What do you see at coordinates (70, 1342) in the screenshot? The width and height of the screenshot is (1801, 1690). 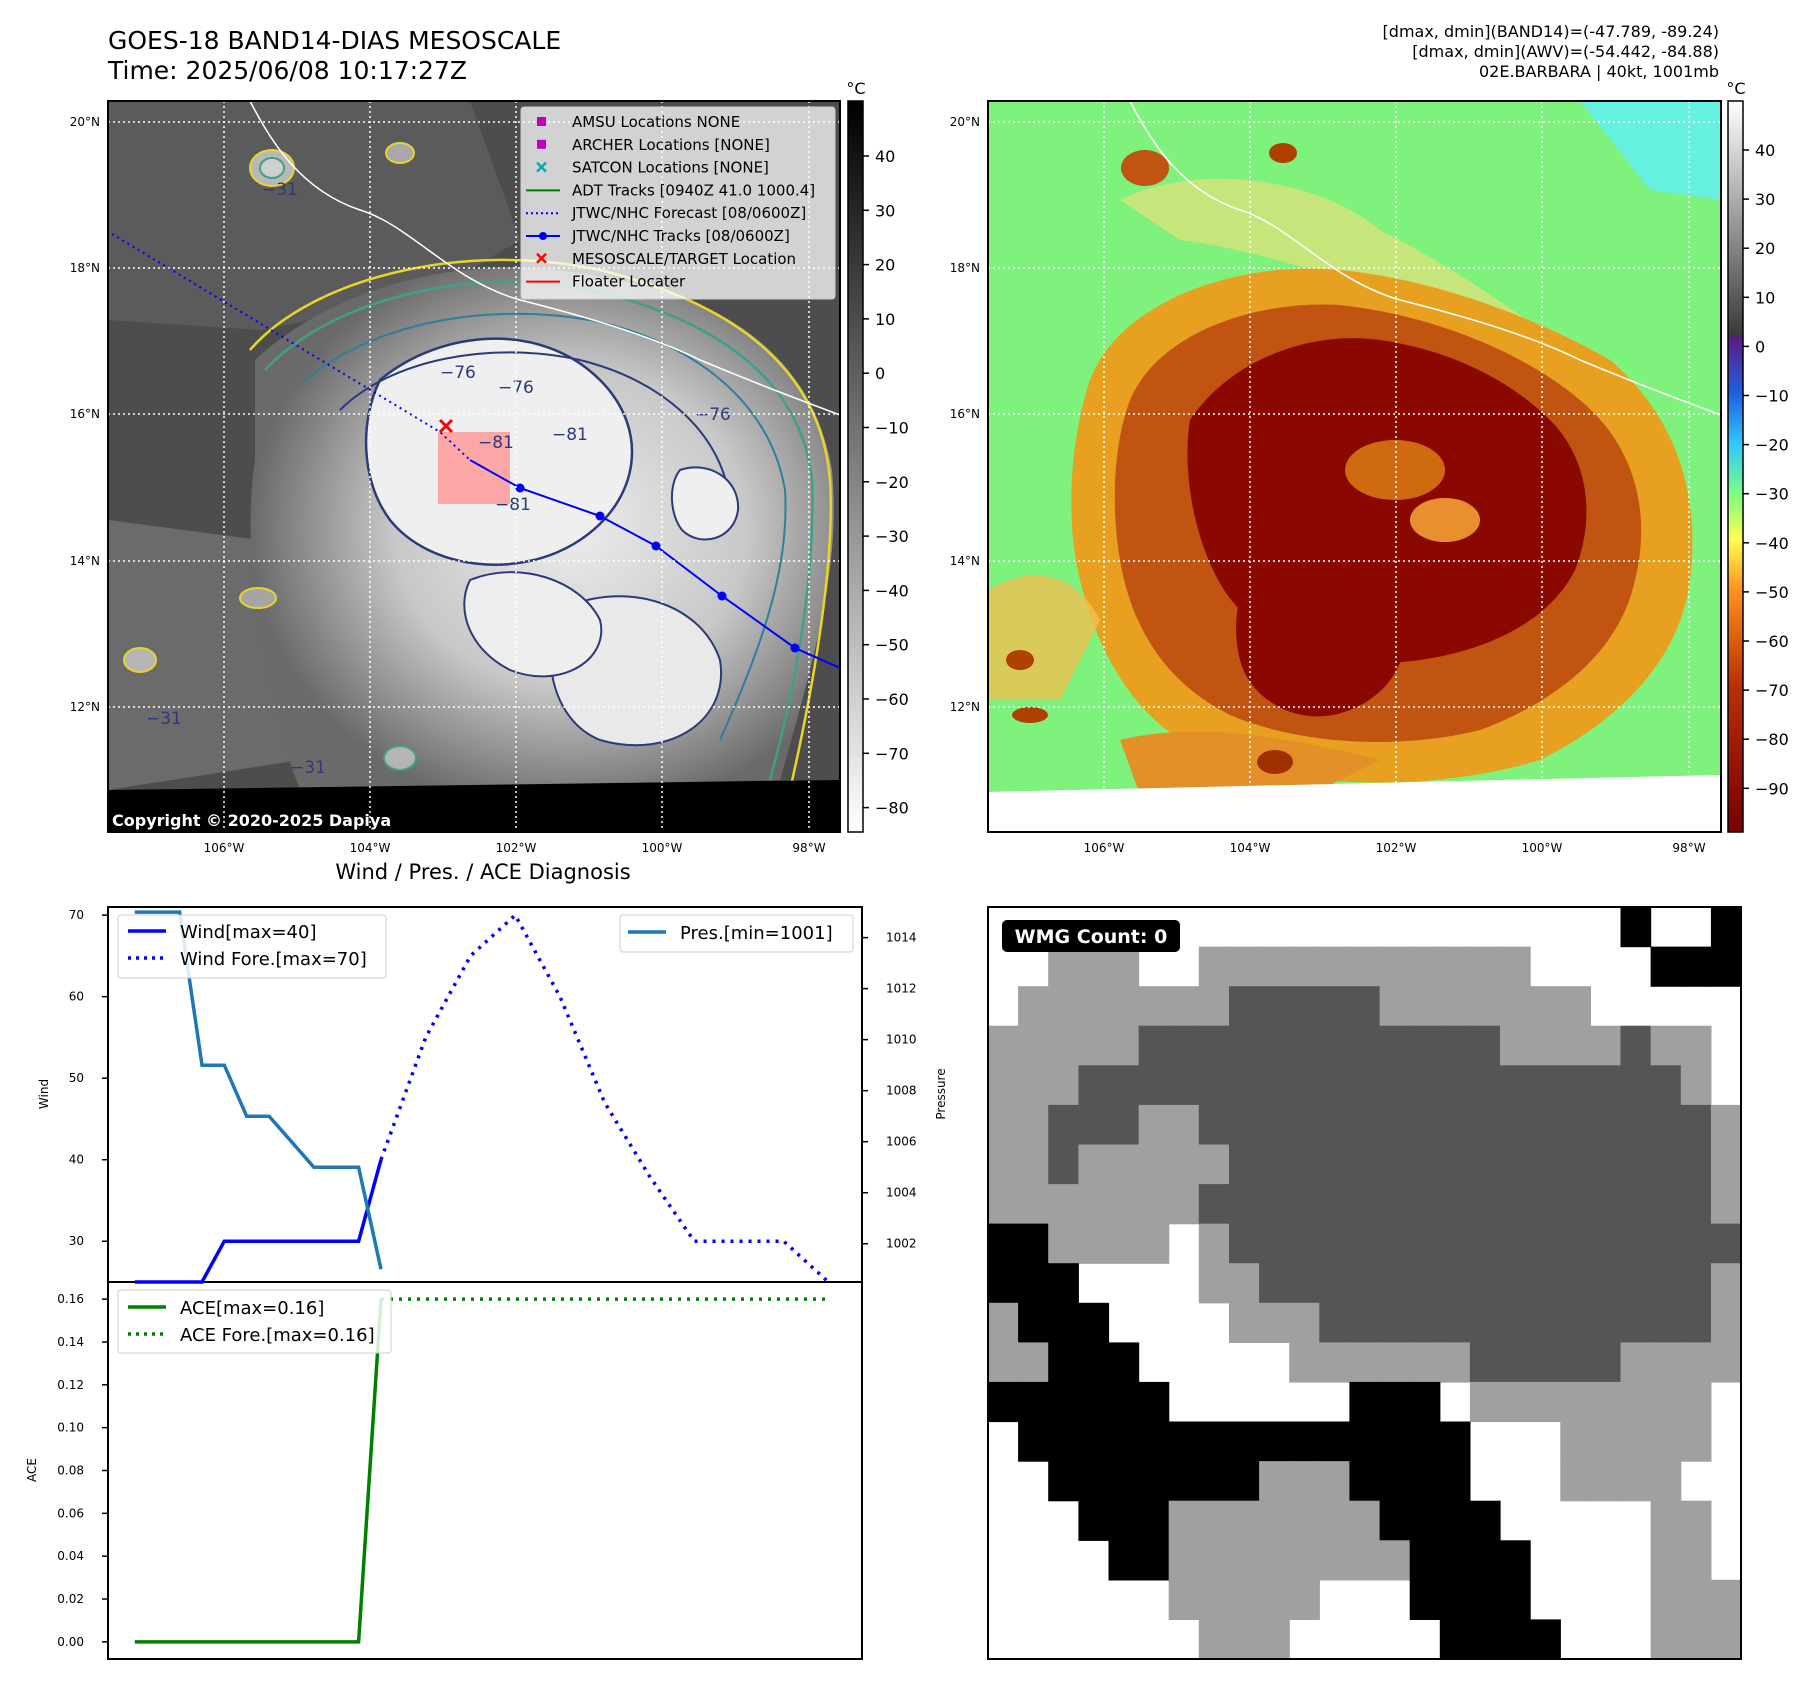 I see `y-tick-label: 0.14` at bounding box center [70, 1342].